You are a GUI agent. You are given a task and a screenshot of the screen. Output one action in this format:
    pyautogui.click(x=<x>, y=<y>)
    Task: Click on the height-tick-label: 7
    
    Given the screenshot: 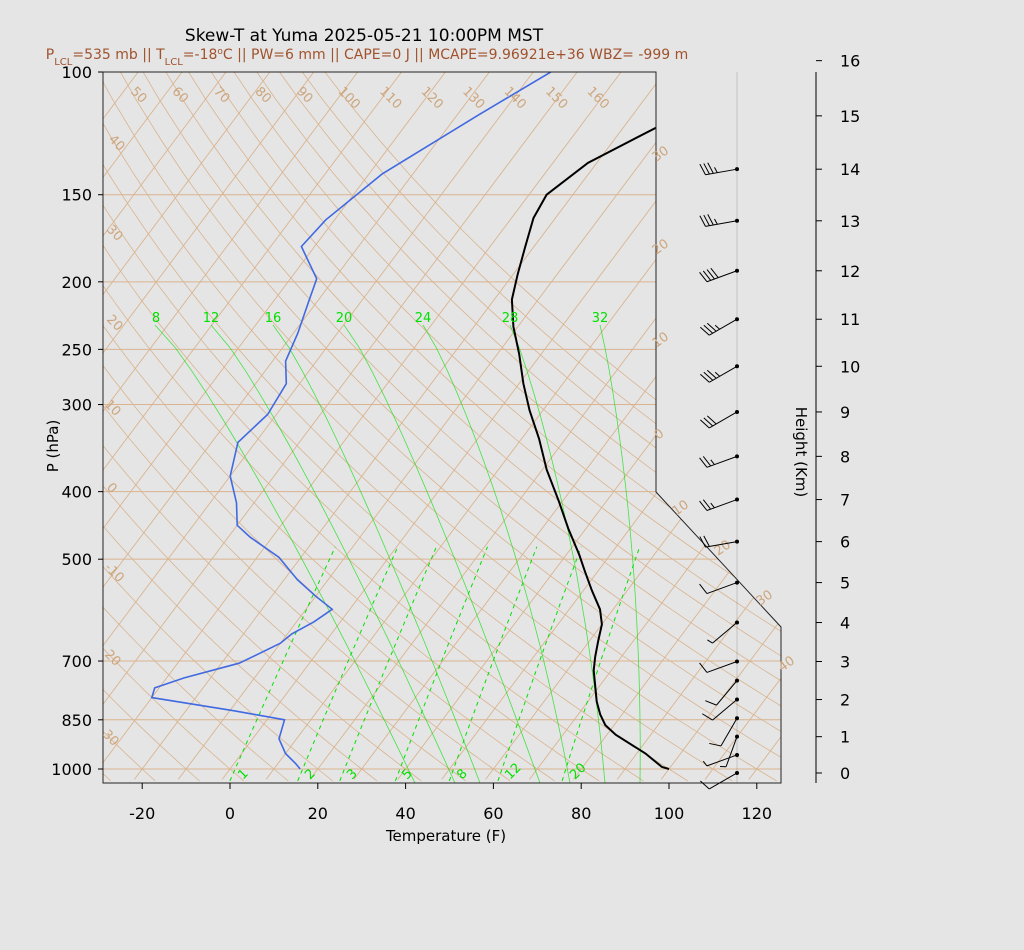 What is the action you would take?
    pyautogui.click(x=845, y=500)
    